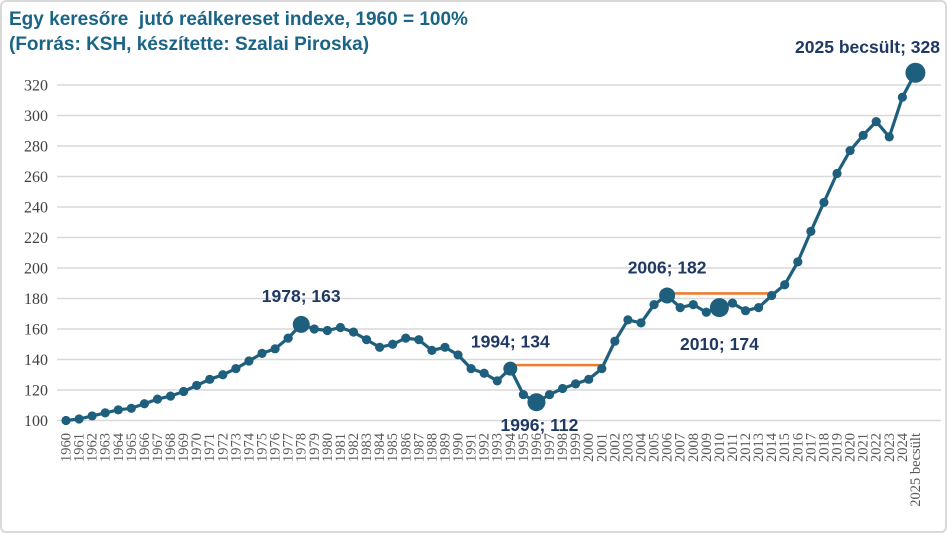 This screenshot has width=947, height=533. I want to click on x-tick-label: 1972, so click(223, 447).